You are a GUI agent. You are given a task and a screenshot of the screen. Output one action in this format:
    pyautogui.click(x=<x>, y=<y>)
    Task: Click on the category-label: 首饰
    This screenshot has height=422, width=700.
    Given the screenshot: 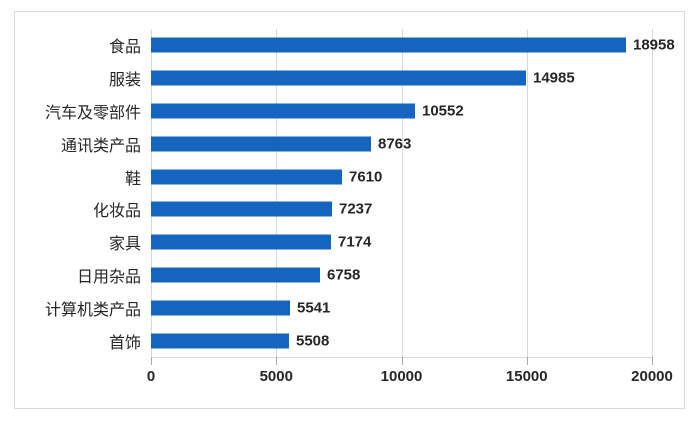 What is the action you would take?
    pyautogui.click(x=124, y=343)
    